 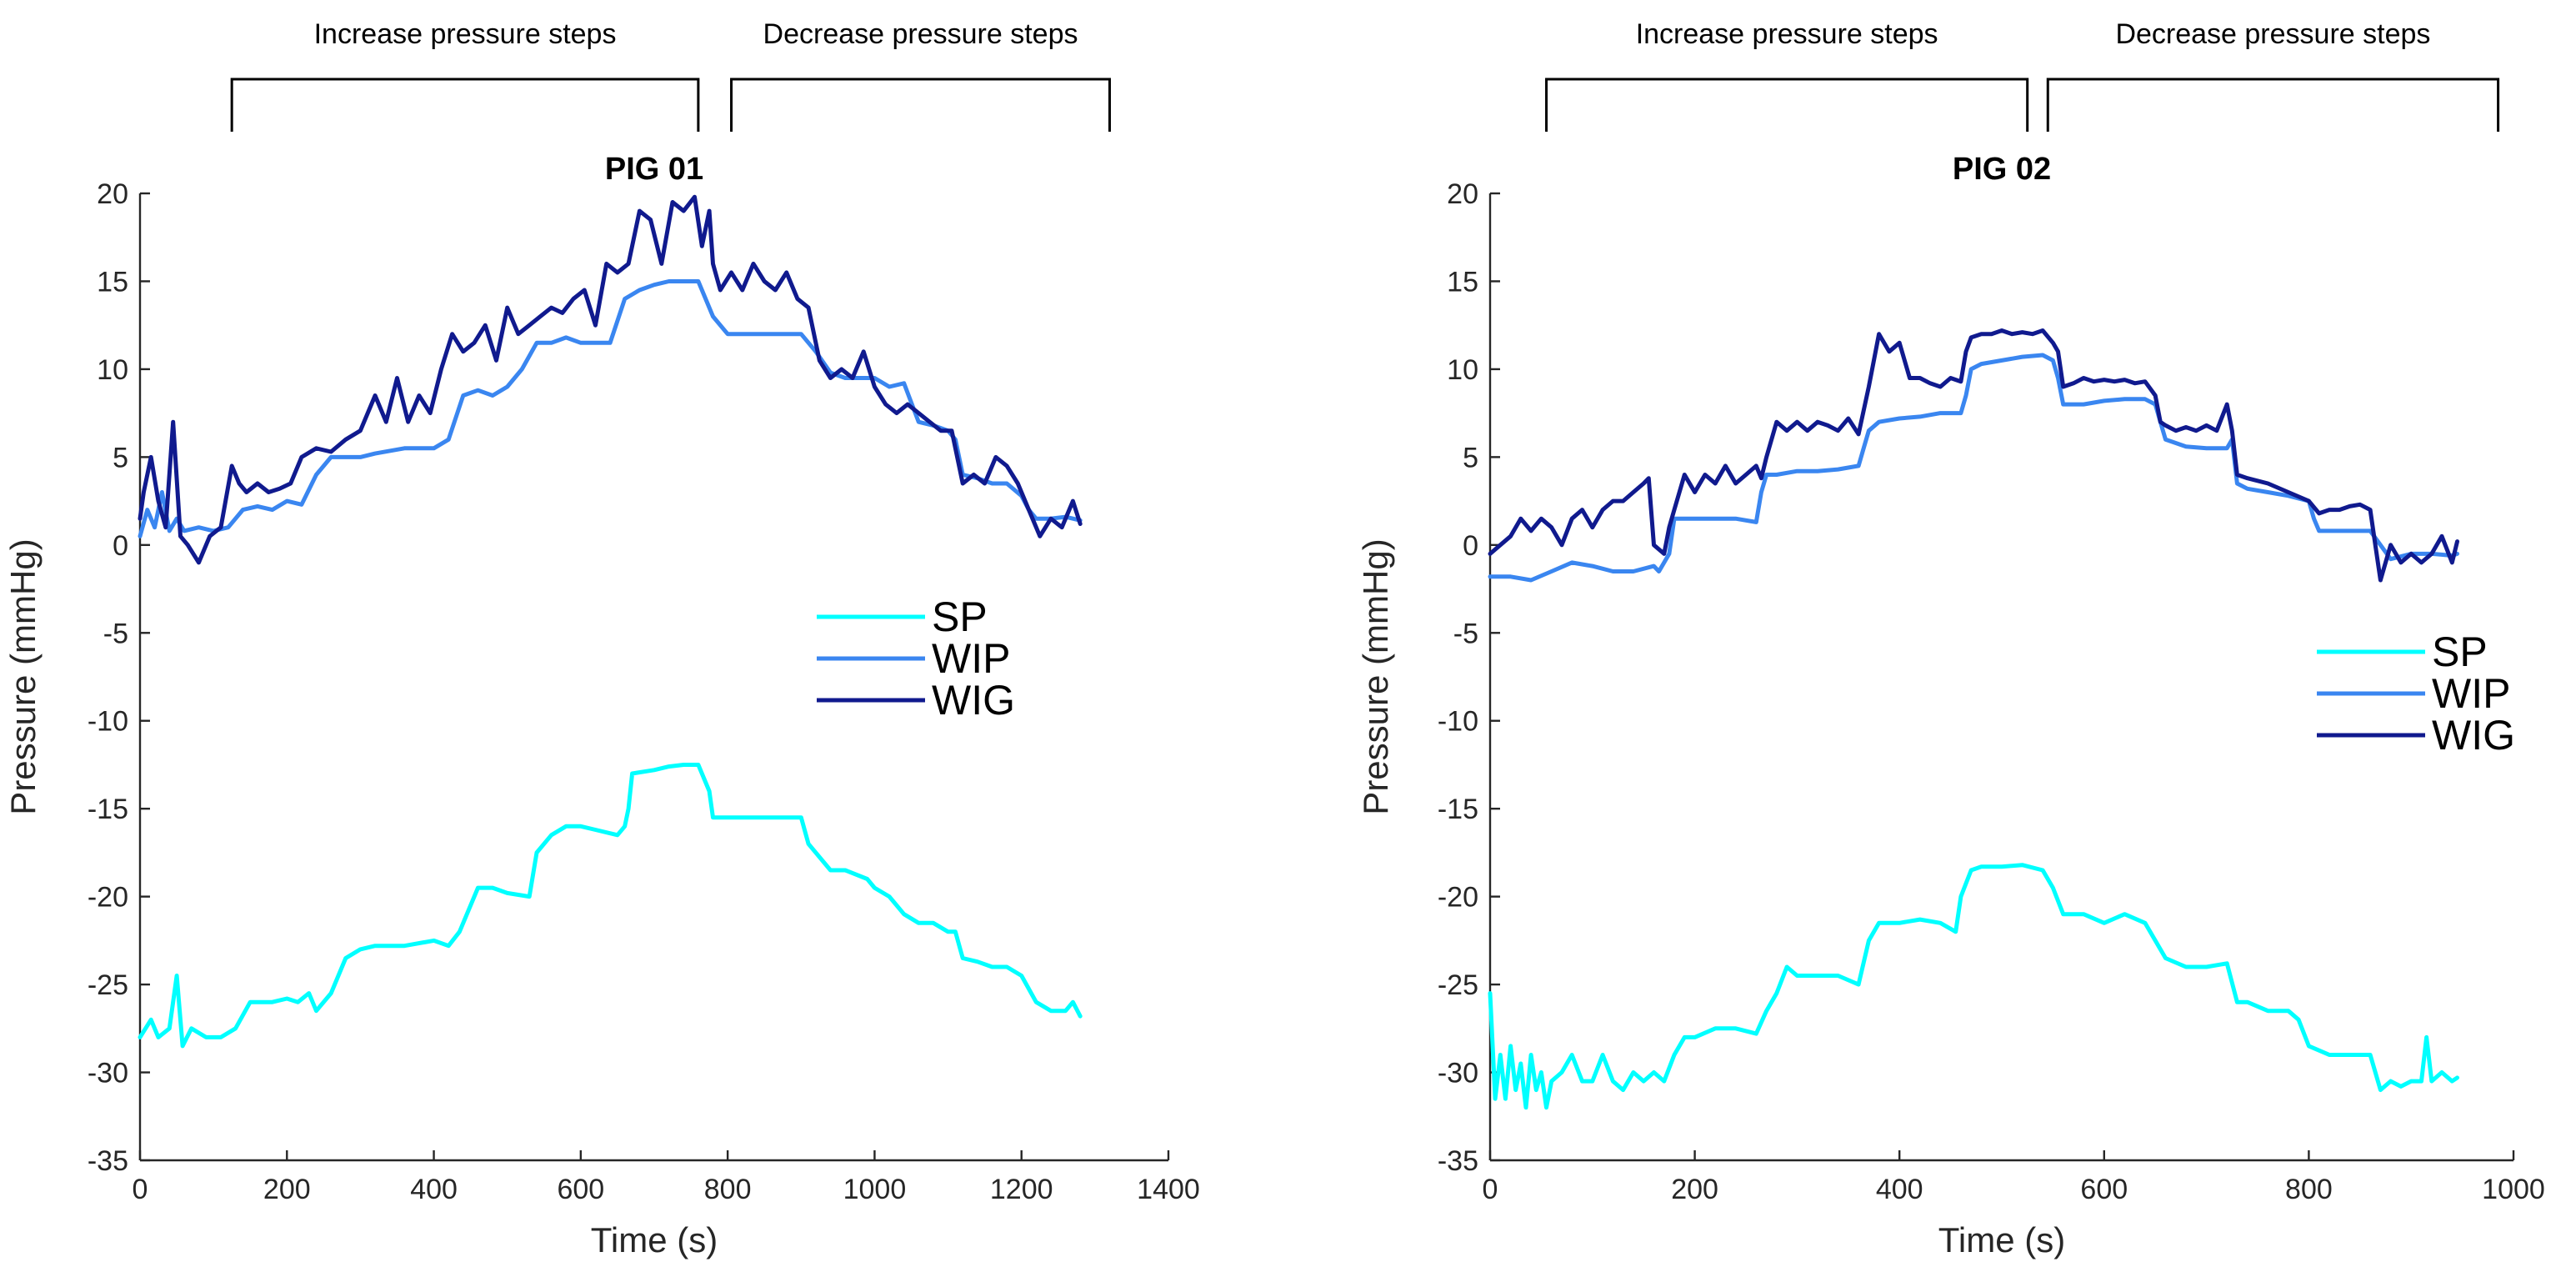 What do you see at coordinates (1022, 1189) in the screenshot?
I see `x-tick-label: 1200` at bounding box center [1022, 1189].